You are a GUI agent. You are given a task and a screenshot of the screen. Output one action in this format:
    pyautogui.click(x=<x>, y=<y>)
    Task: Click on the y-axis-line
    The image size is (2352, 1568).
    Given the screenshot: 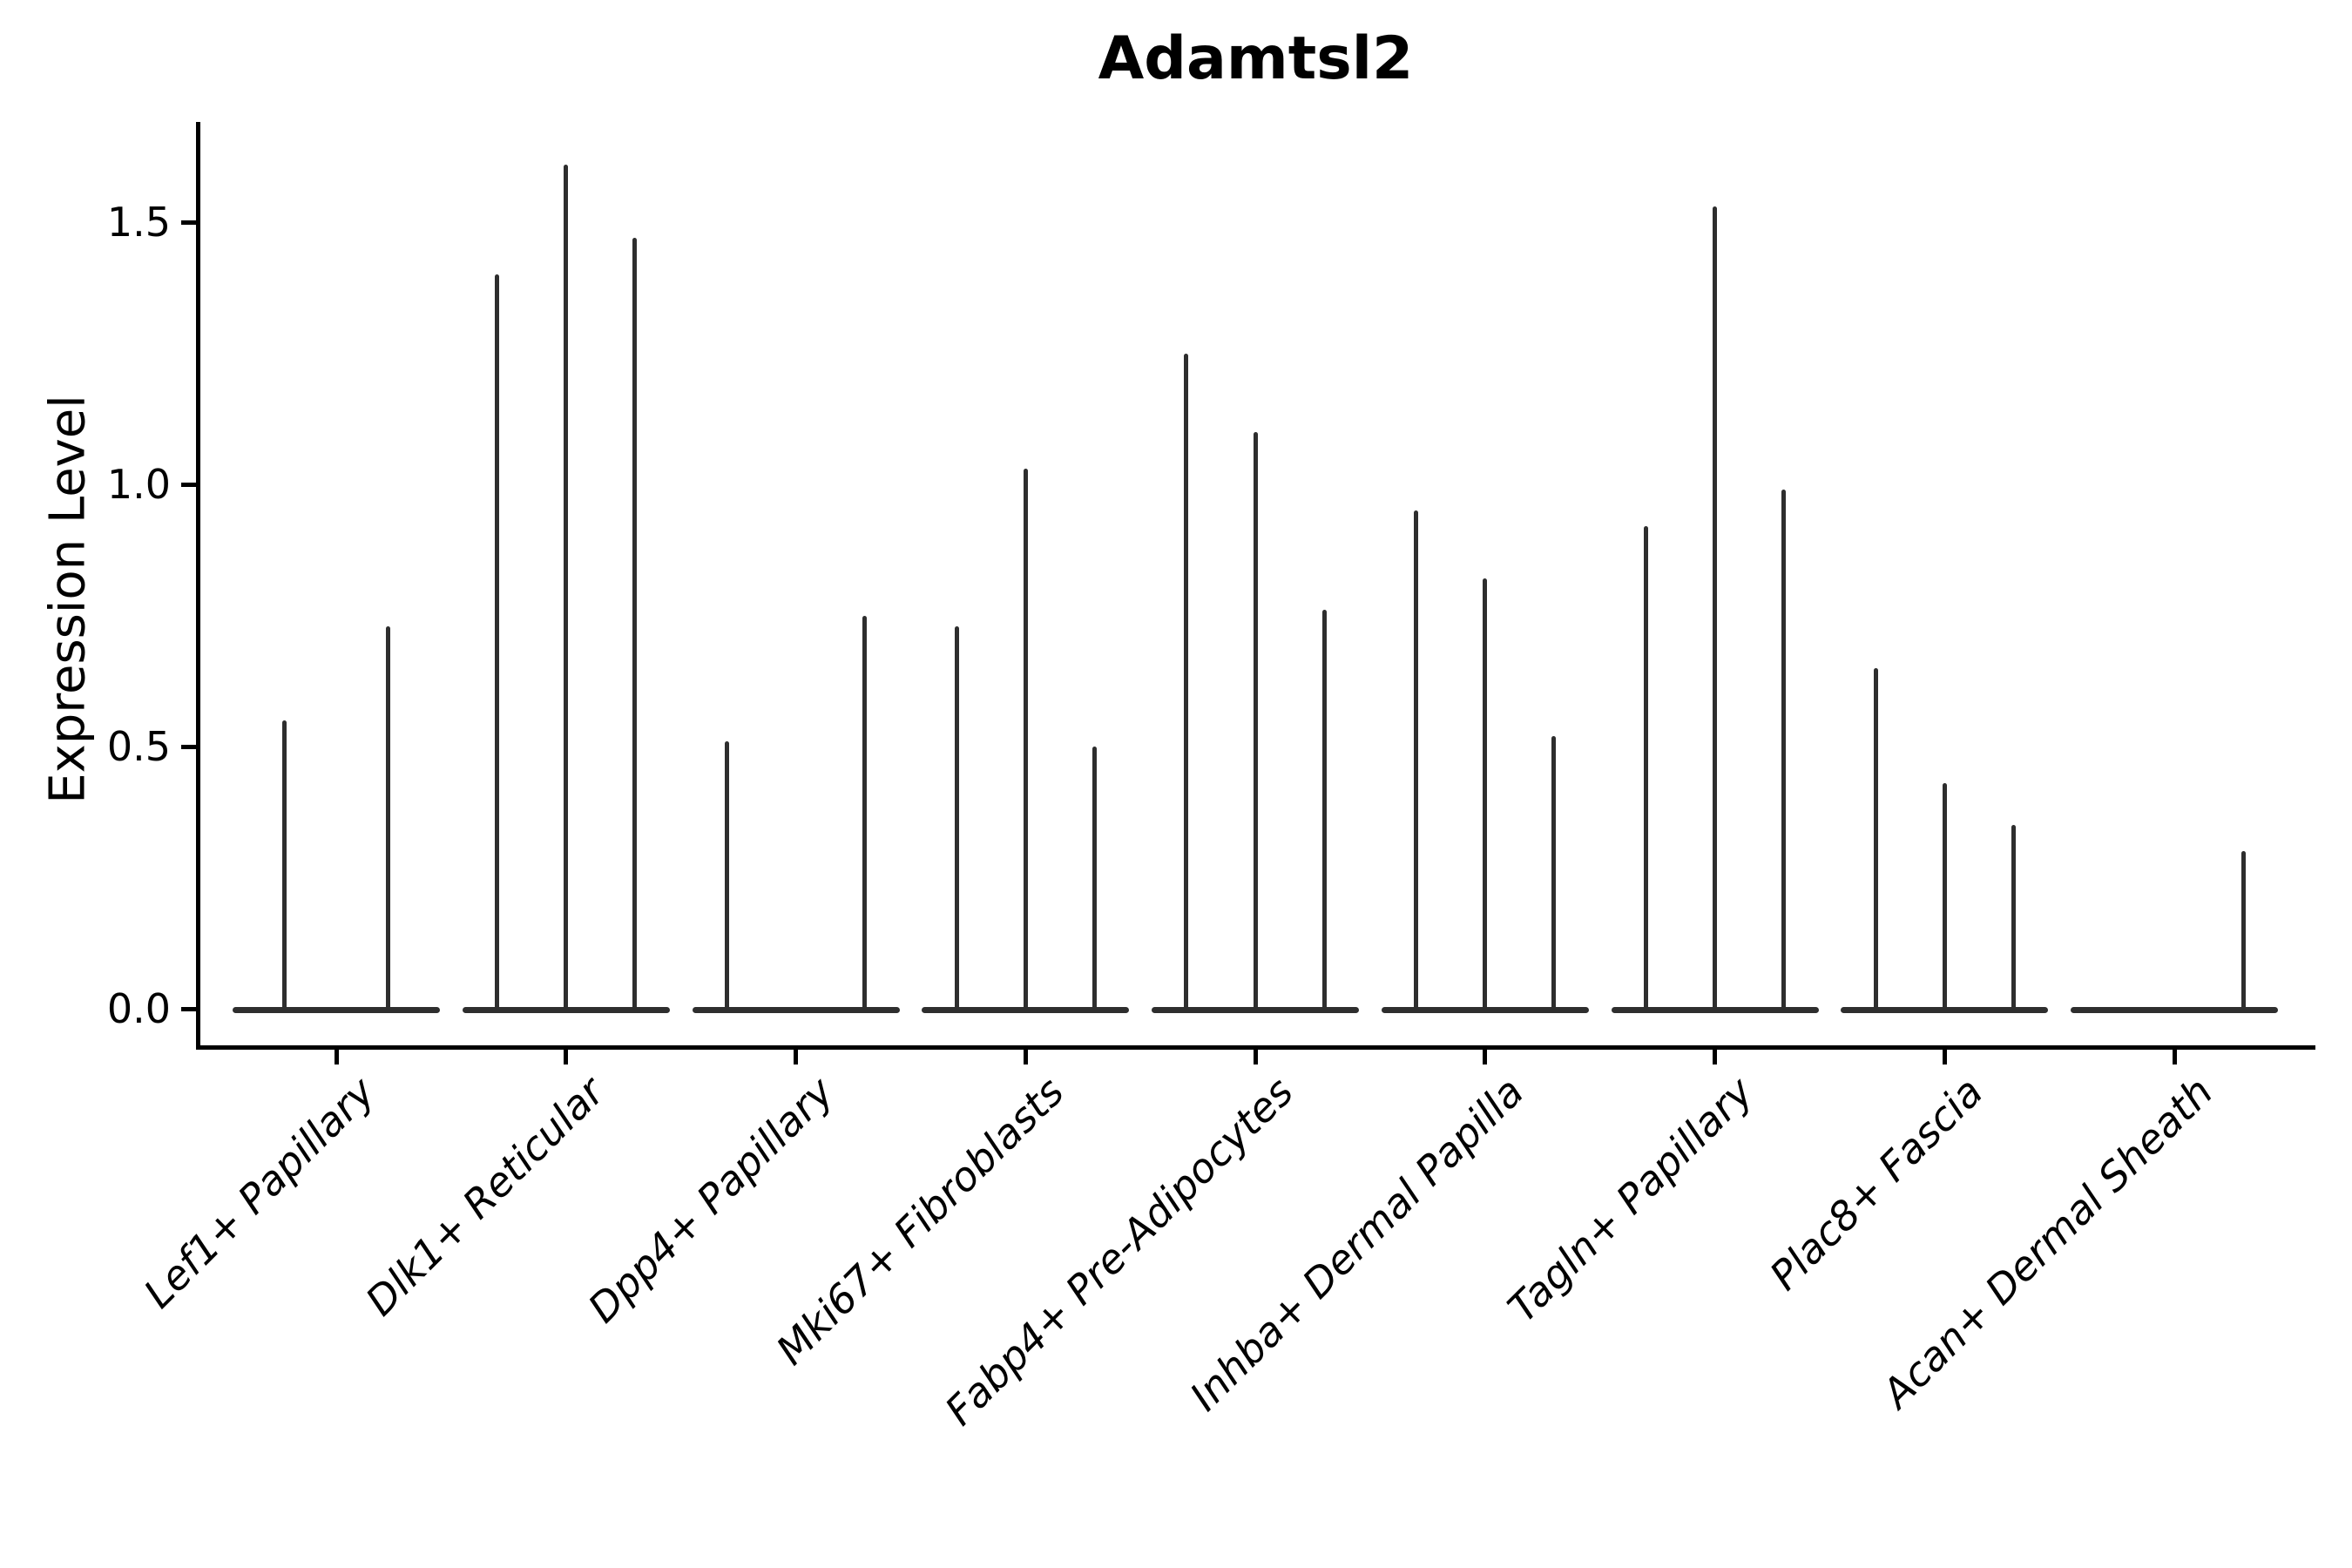 What is the action you would take?
    pyautogui.click(x=198, y=586)
    